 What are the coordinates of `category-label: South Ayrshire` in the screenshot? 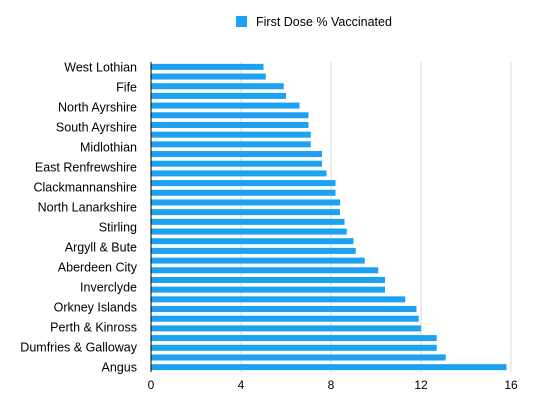 It's located at (96, 128).